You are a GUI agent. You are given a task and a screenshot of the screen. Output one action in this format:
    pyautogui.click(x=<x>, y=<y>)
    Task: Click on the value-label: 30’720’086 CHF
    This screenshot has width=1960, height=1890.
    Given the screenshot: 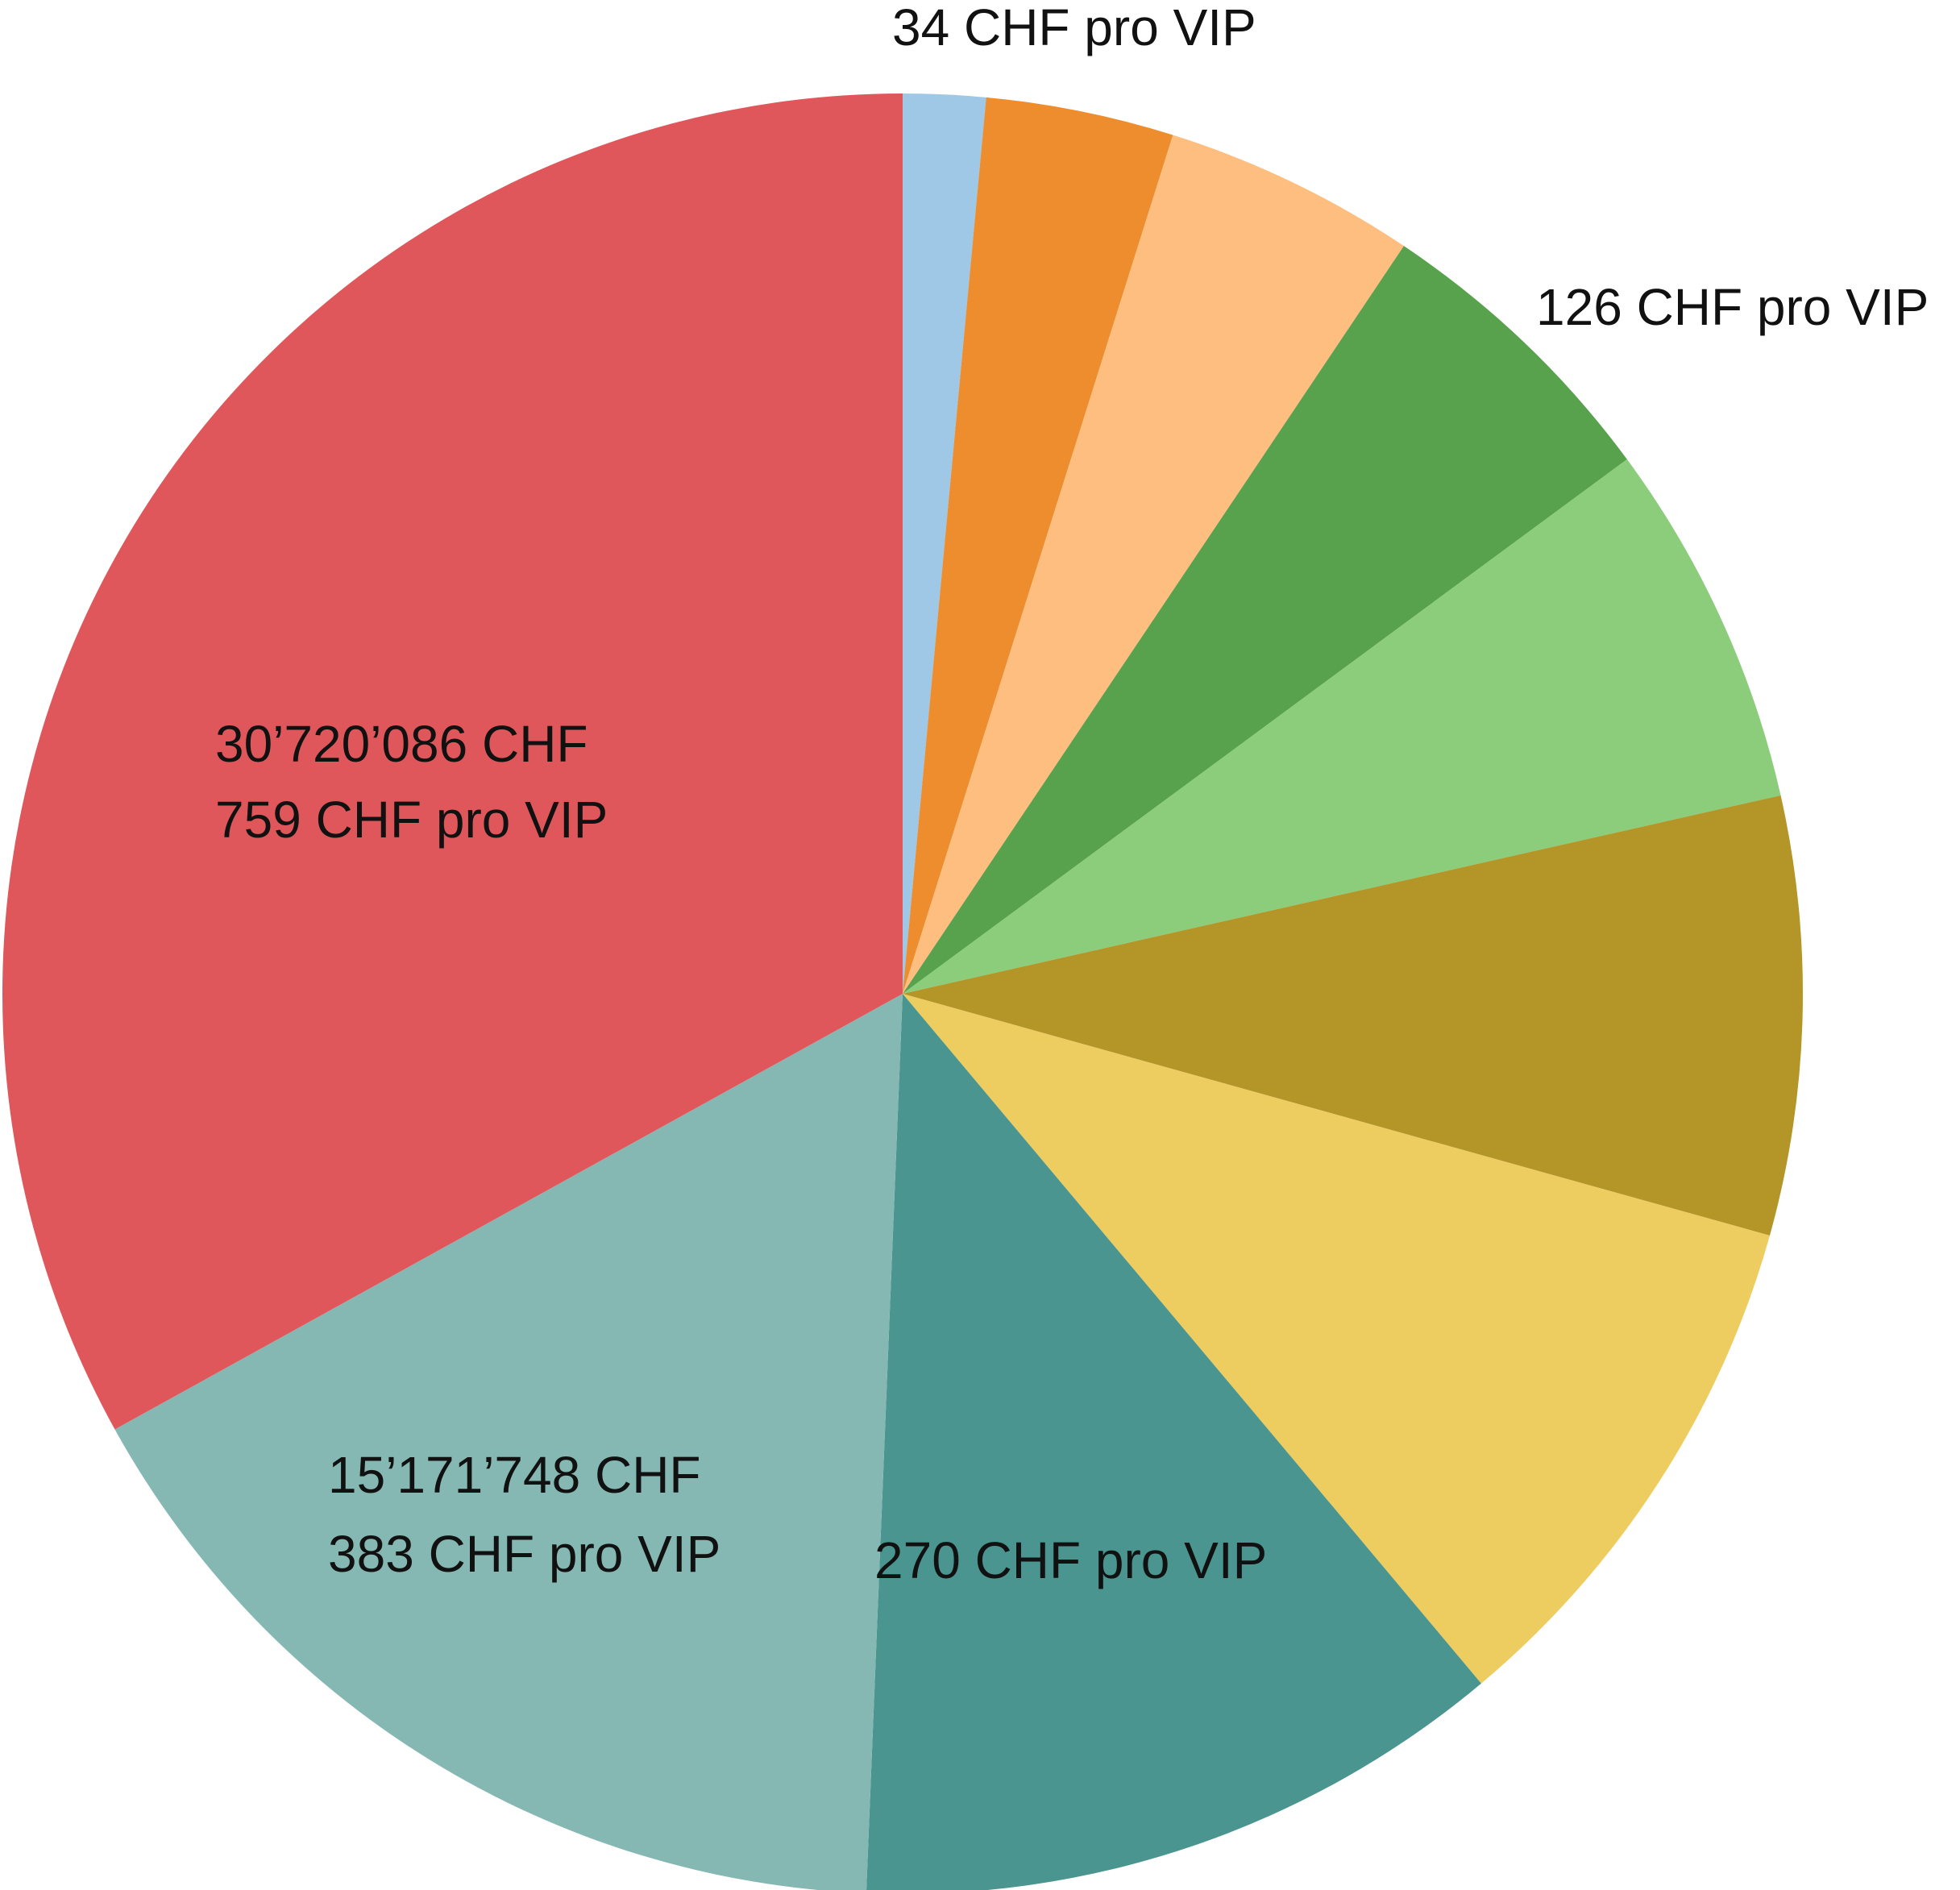 What is the action you would take?
    pyautogui.click(x=401, y=744)
    